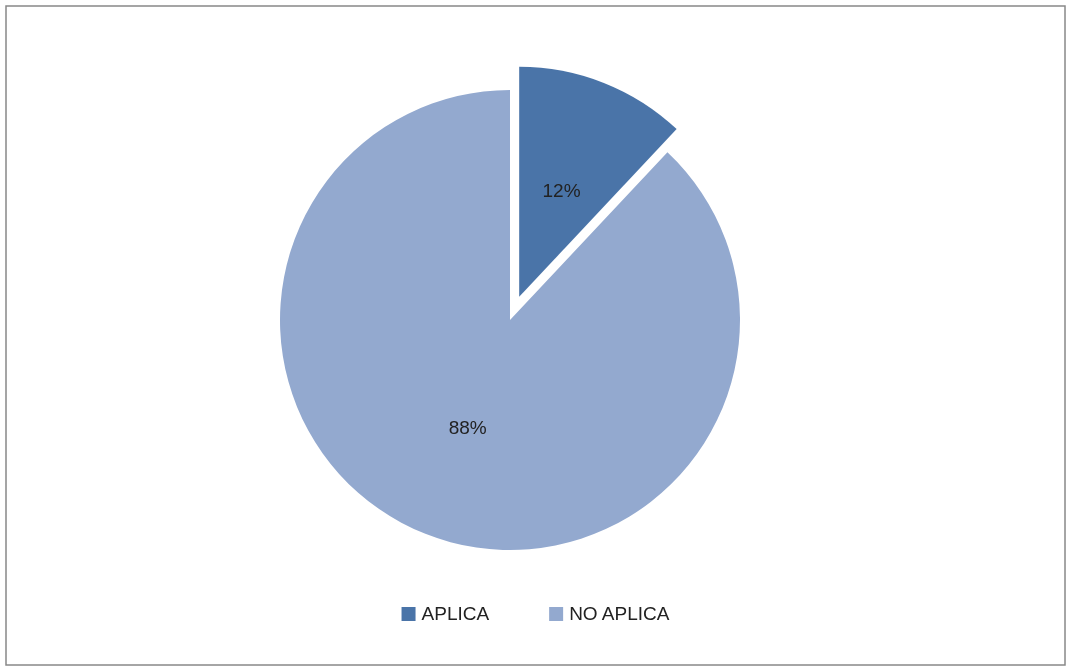 The height and width of the screenshot is (671, 1071). I want to click on legend-label: APLICA, so click(455, 613).